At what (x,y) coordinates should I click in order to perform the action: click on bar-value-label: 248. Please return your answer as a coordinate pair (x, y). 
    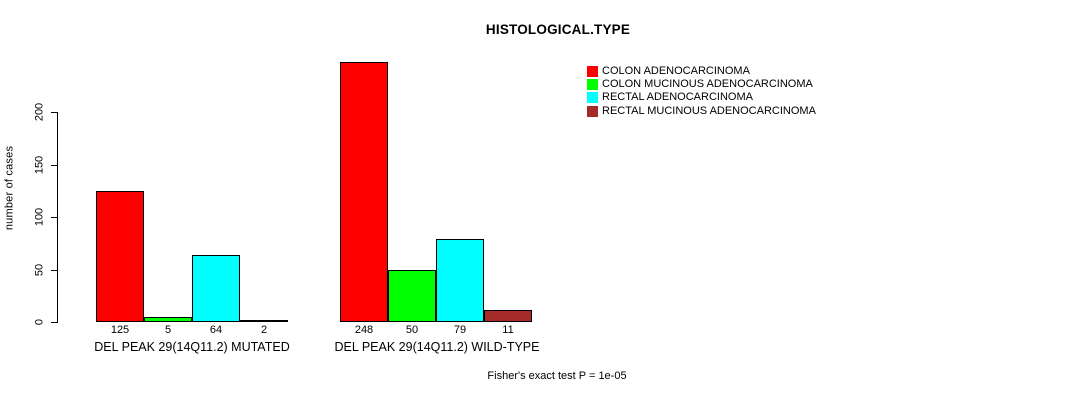
    Looking at the image, I should click on (364, 330).